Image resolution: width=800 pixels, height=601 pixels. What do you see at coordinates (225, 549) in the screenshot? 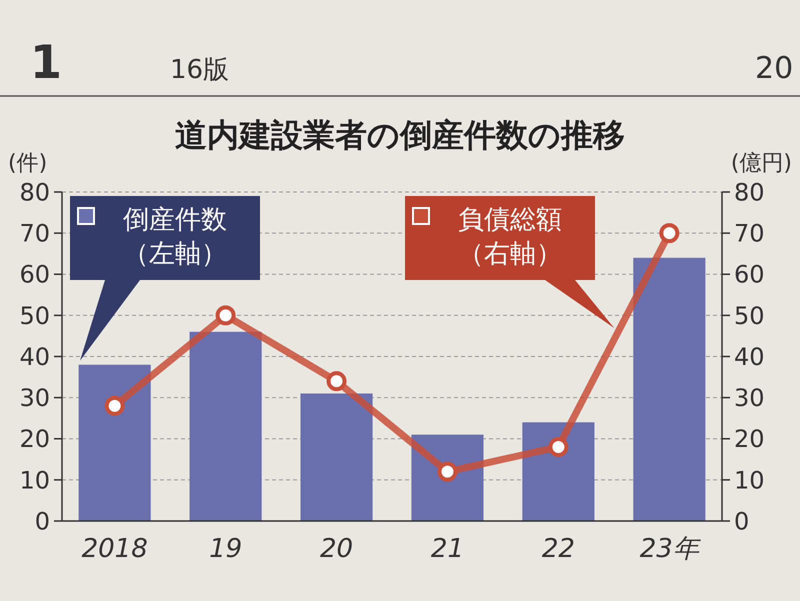
I see `x-tick-label: 19` at bounding box center [225, 549].